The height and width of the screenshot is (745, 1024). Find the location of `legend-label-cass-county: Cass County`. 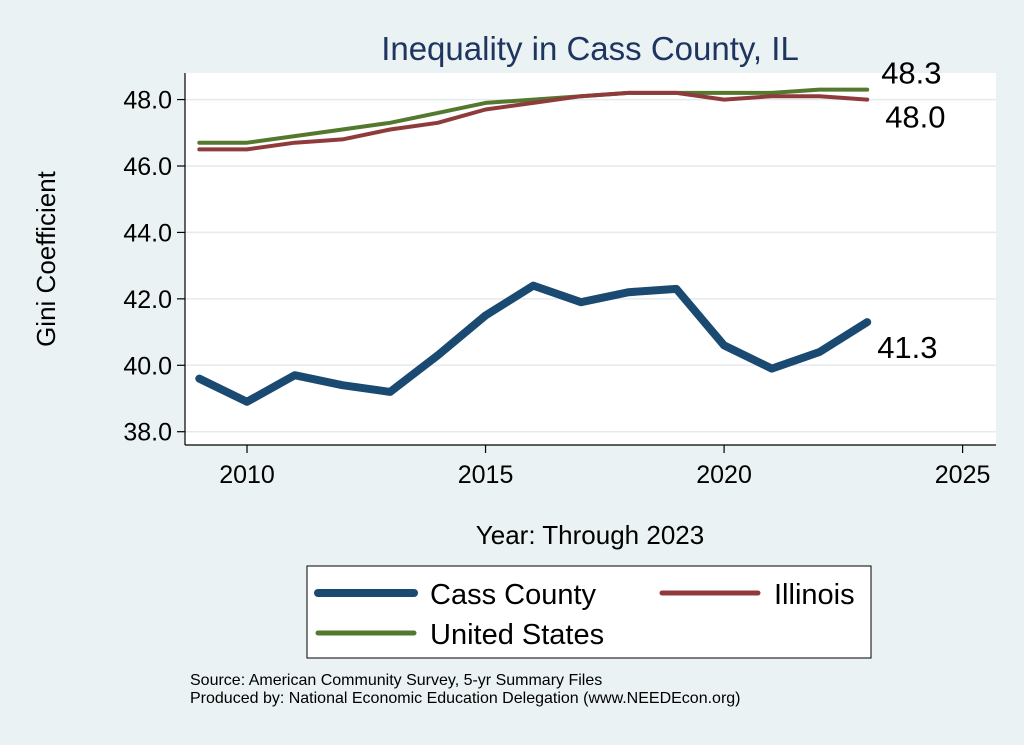

legend-label-cass-county: Cass County is located at coordinates (513, 595).